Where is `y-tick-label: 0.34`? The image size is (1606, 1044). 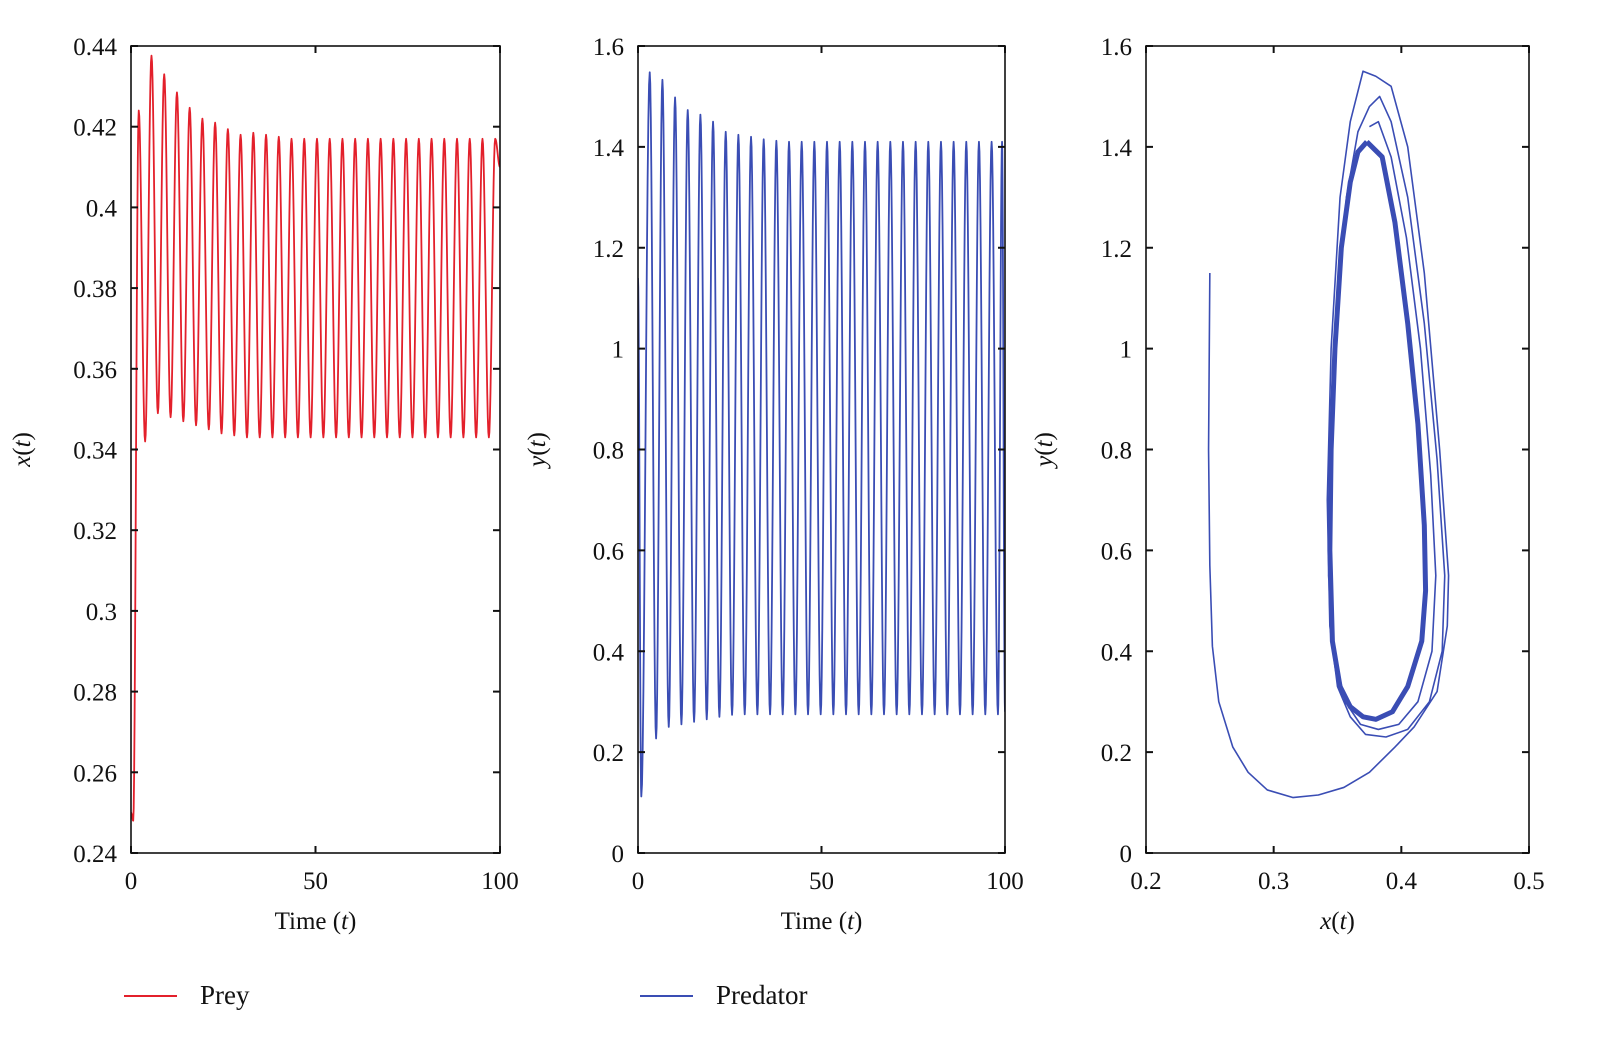 y-tick-label: 0.34 is located at coordinates (95, 451).